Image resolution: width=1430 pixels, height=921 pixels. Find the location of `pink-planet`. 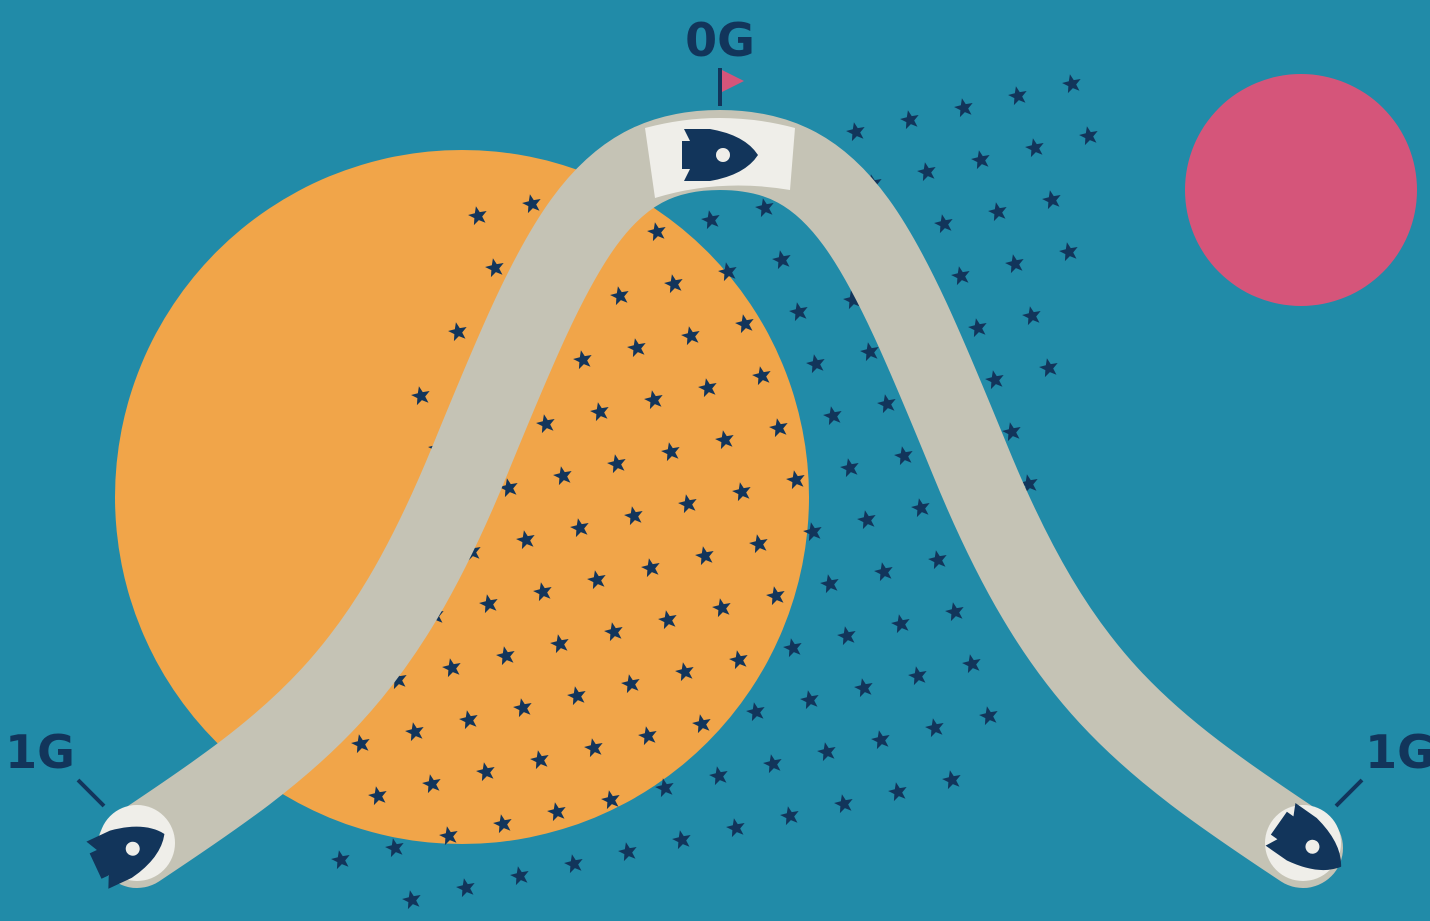

pink-planet is located at coordinates (1301, 190).